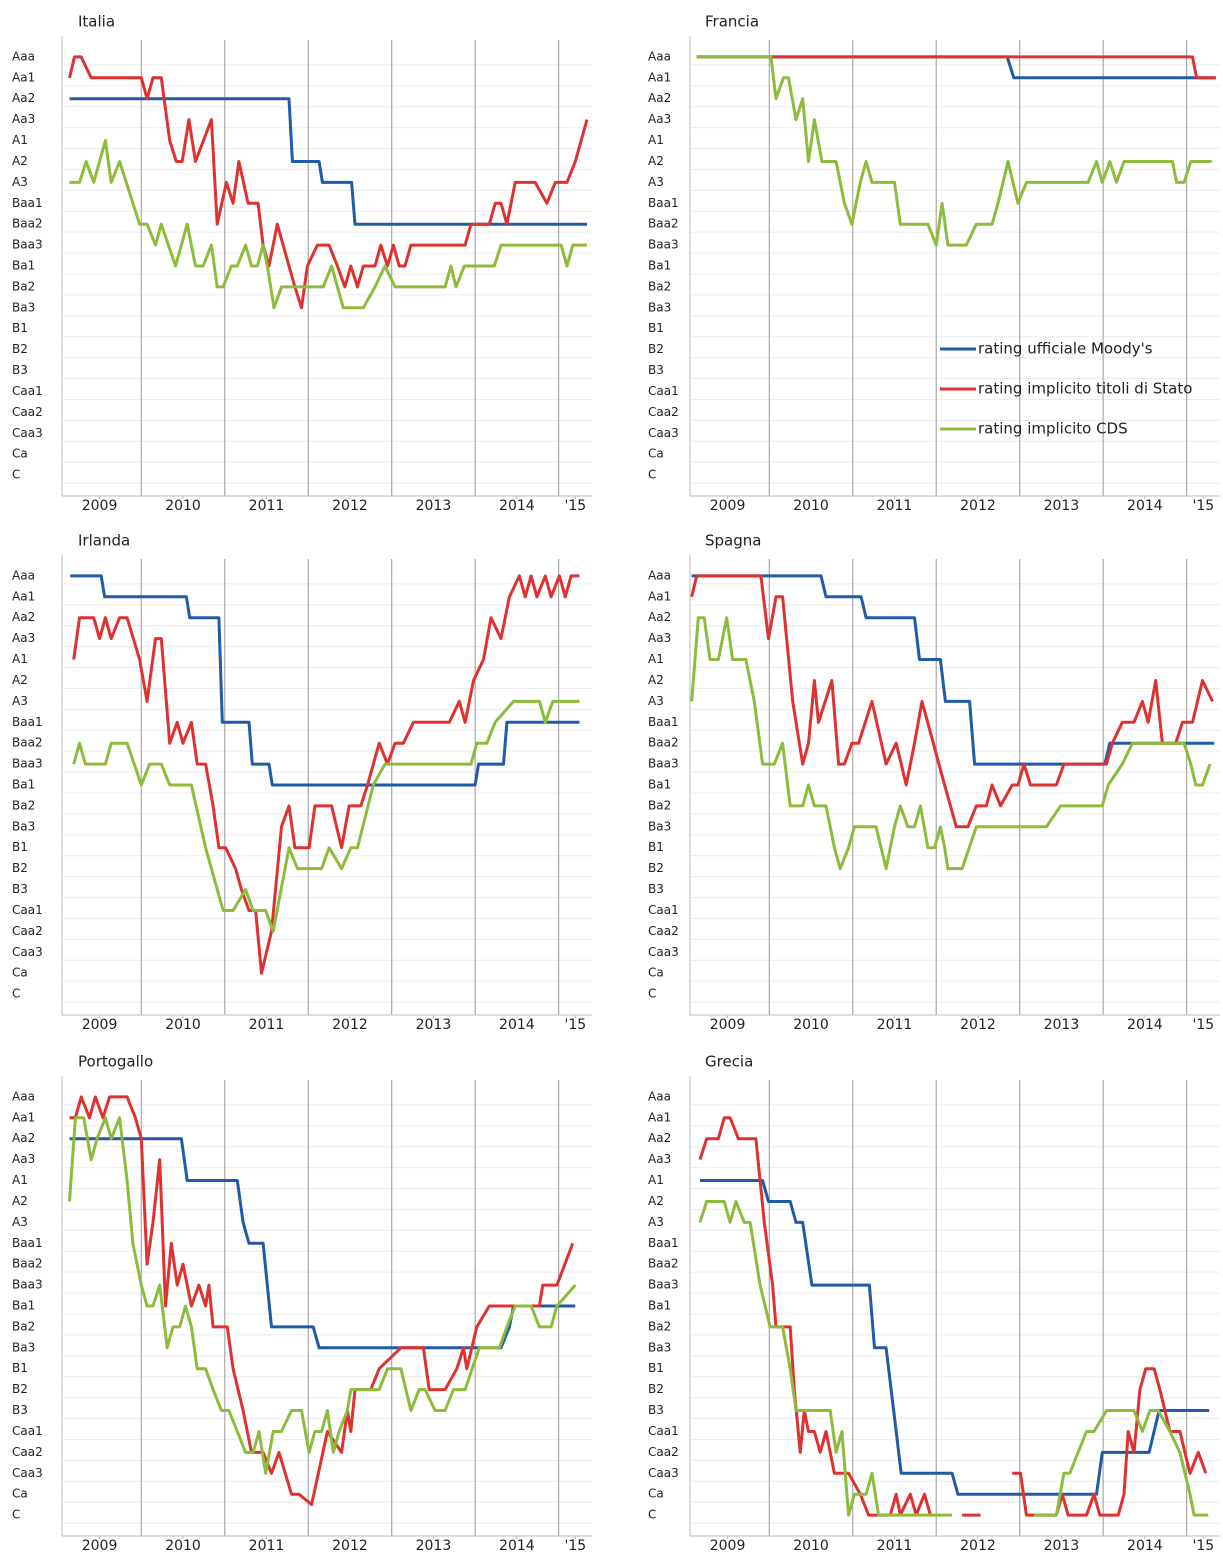  What do you see at coordinates (1065, 349) in the screenshot?
I see `legend-label: rating ufficiale Moody's` at bounding box center [1065, 349].